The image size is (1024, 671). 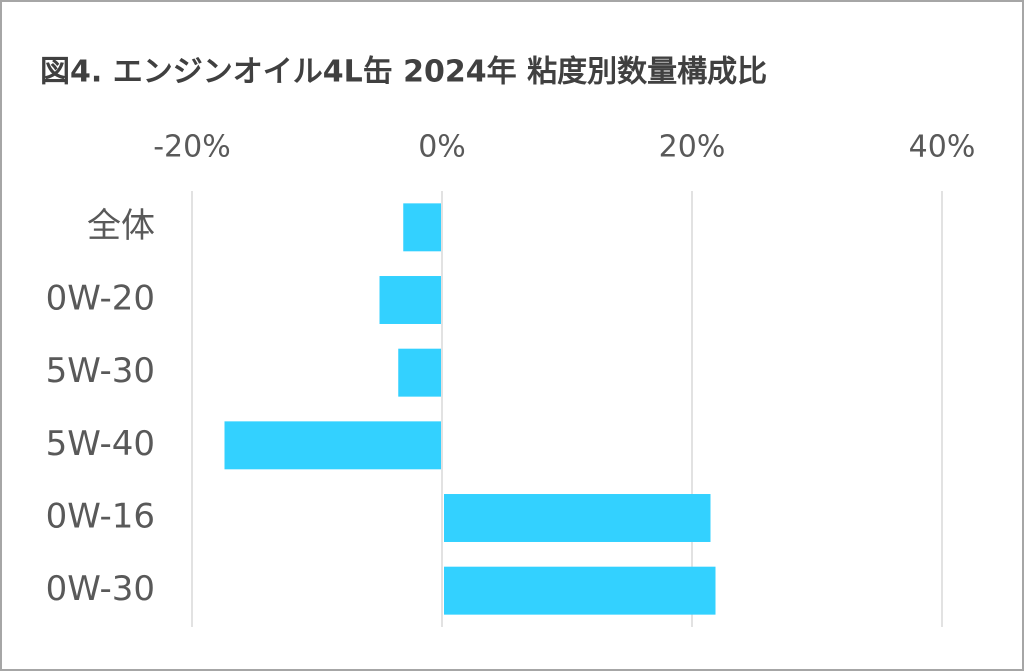 I want to click on x-tick-label: -20%, so click(x=192, y=147).